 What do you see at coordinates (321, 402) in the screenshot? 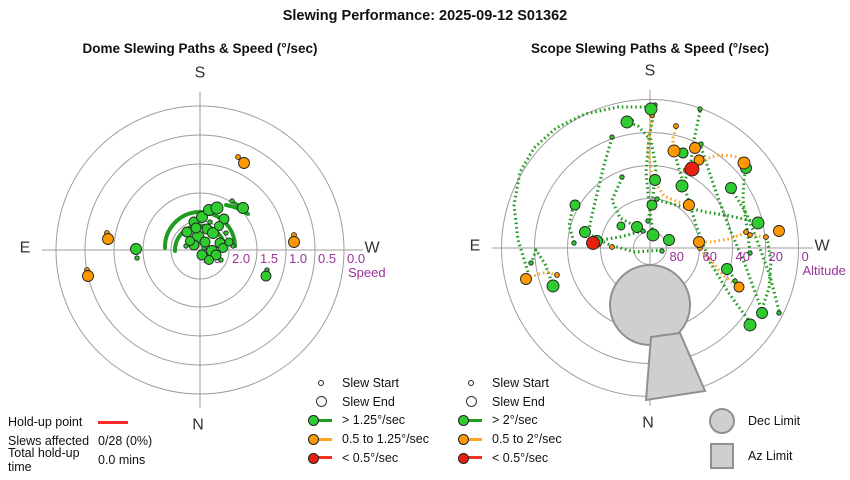
I see `slew-end-icon` at bounding box center [321, 402].